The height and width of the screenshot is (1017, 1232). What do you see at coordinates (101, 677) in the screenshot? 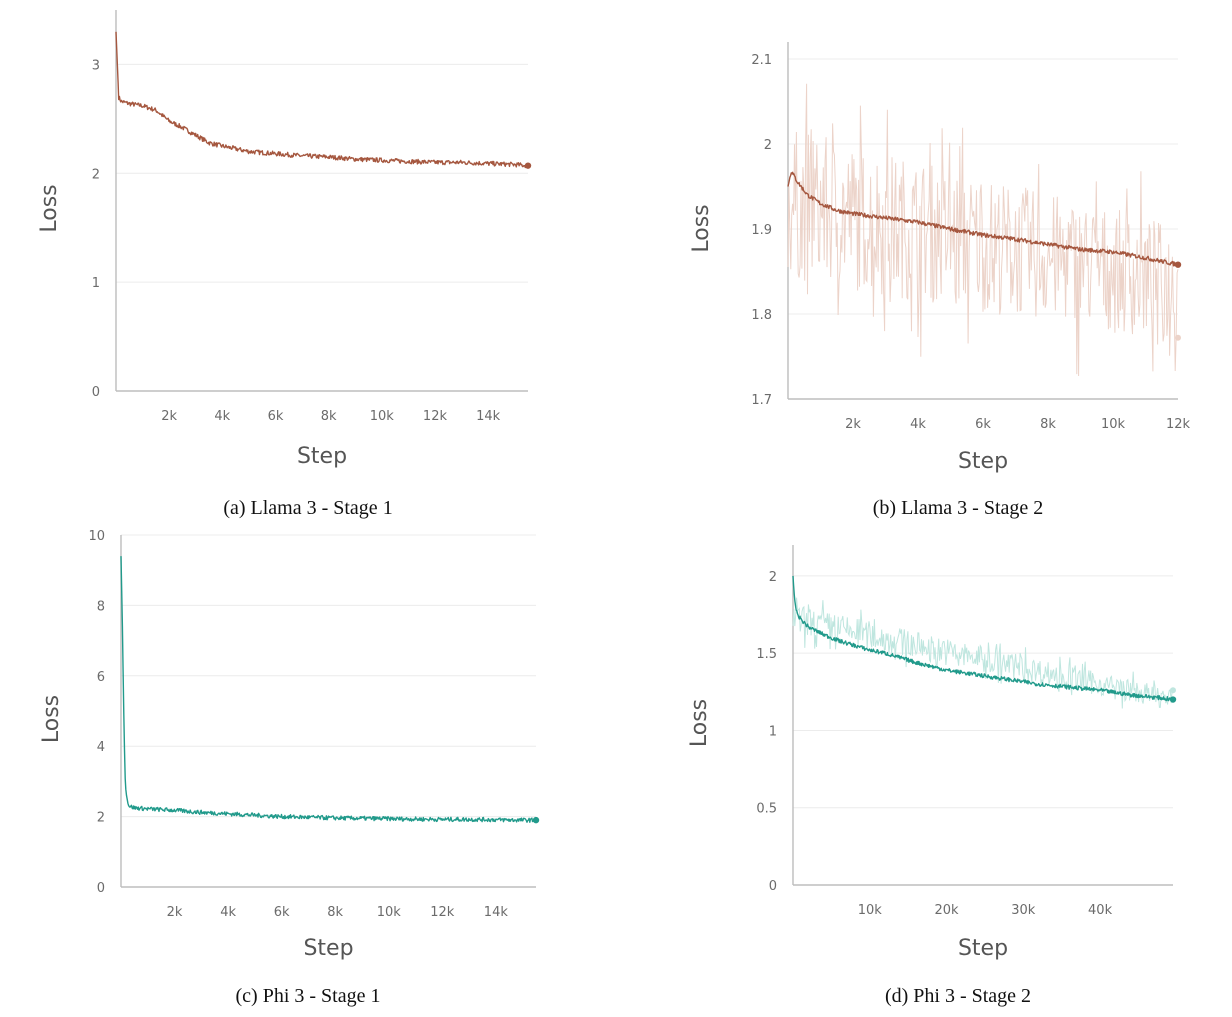
I see `y-tick-label: 6` at bounding box center [101, 677].